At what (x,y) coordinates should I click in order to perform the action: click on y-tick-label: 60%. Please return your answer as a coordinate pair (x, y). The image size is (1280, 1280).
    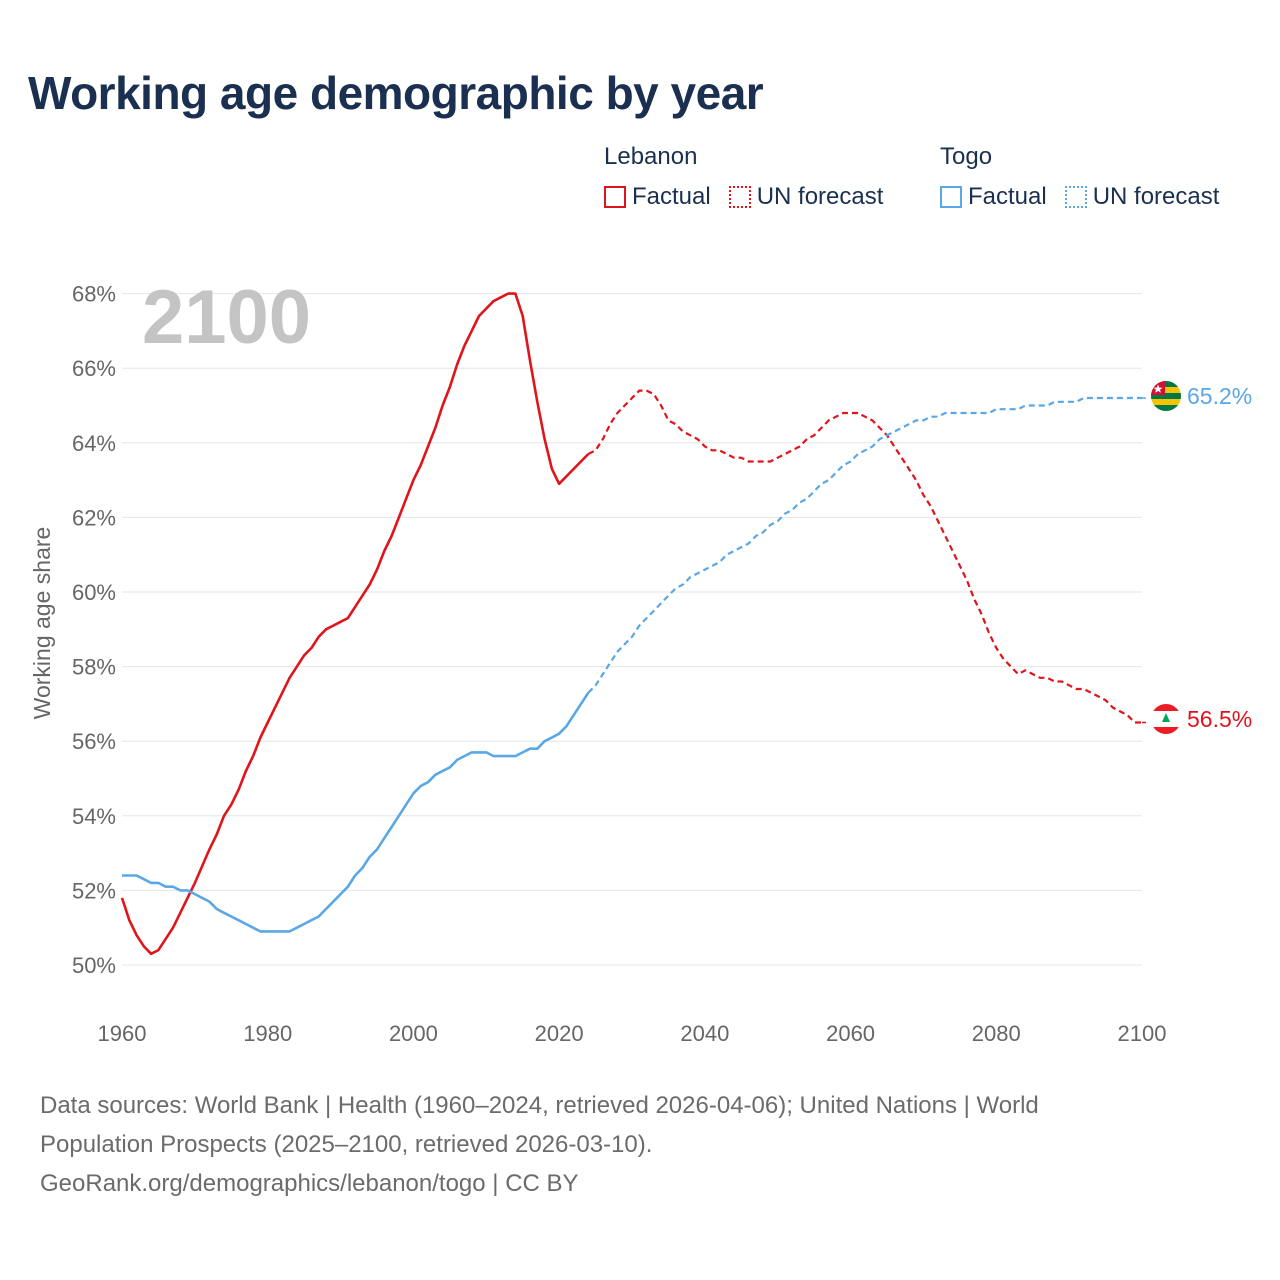
    Looking at the image, I should click on (94, 592).